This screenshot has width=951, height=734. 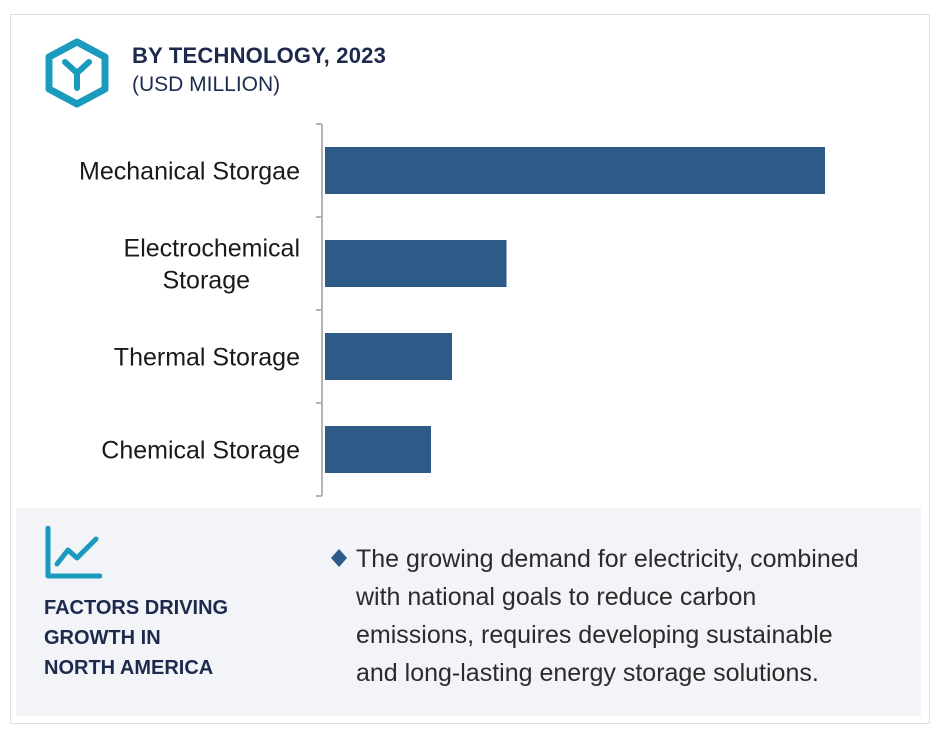 I want to click on category-label-line: Chemical Storage, so click(x=200, y=451).